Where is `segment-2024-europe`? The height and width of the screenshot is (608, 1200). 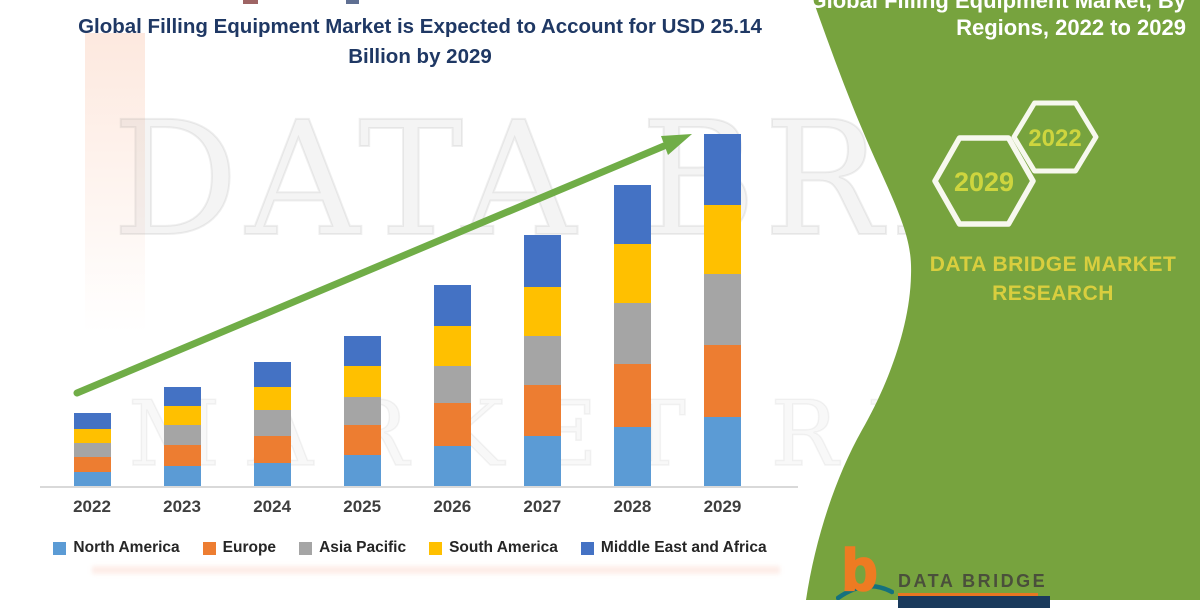
segment-2024-europe is located at coordinates (272, 449).